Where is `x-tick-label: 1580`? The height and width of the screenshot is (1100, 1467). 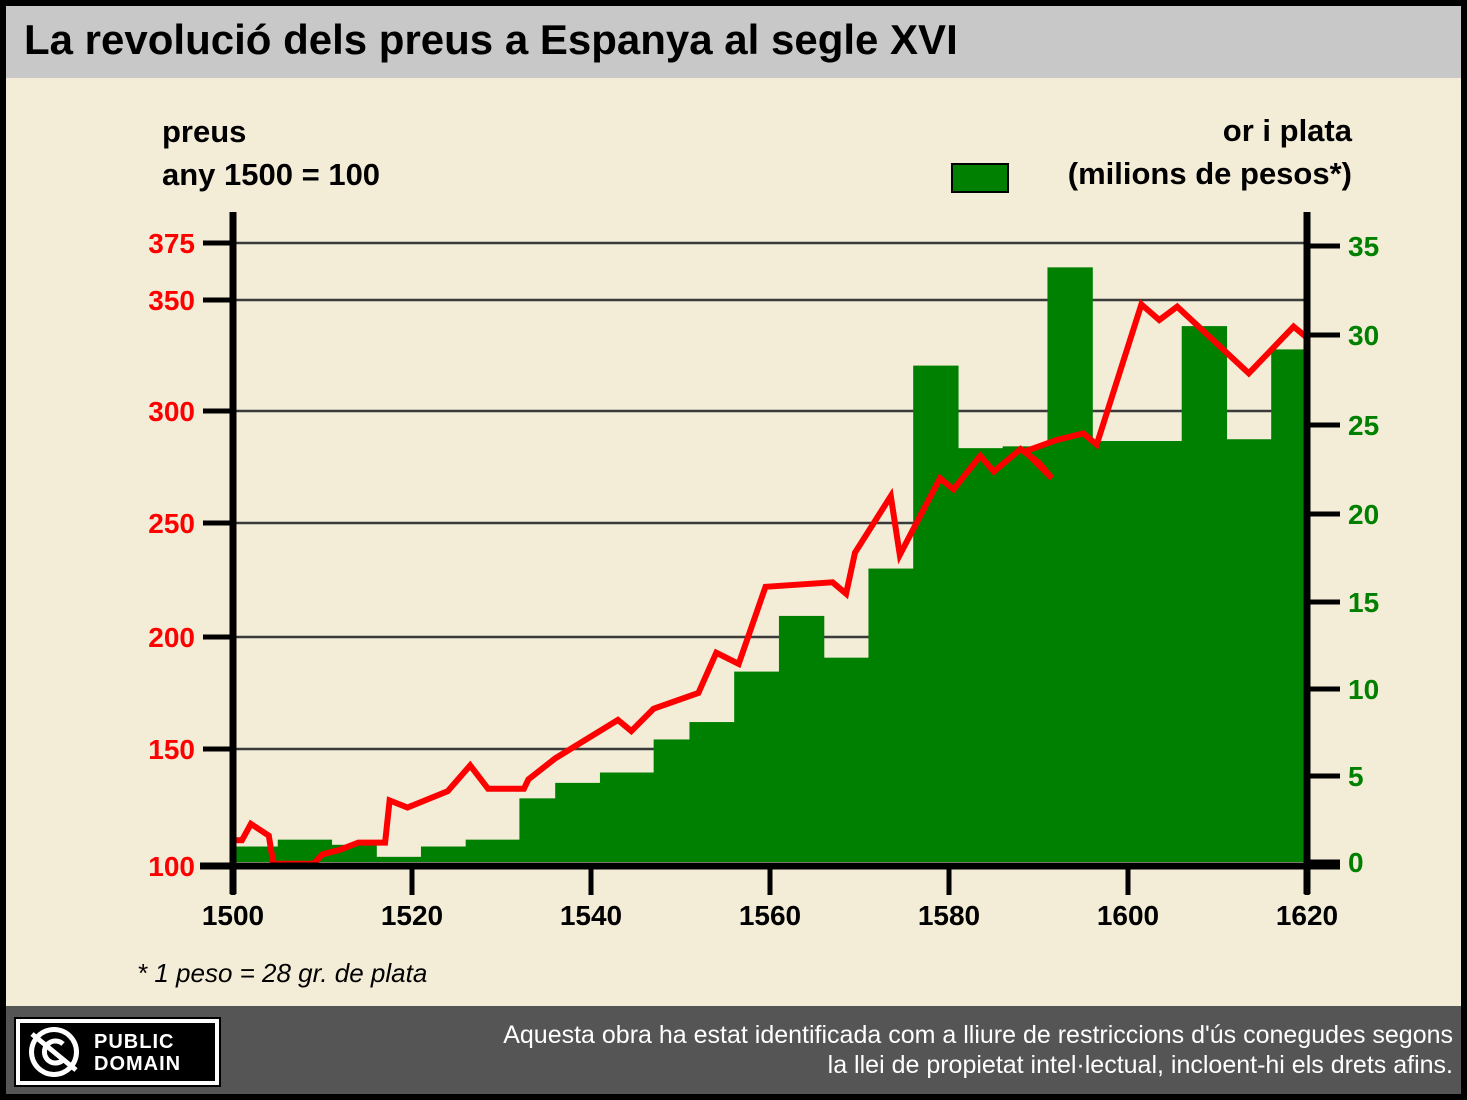 x-tick-label: 1580 is located at coordinates (949, 915).